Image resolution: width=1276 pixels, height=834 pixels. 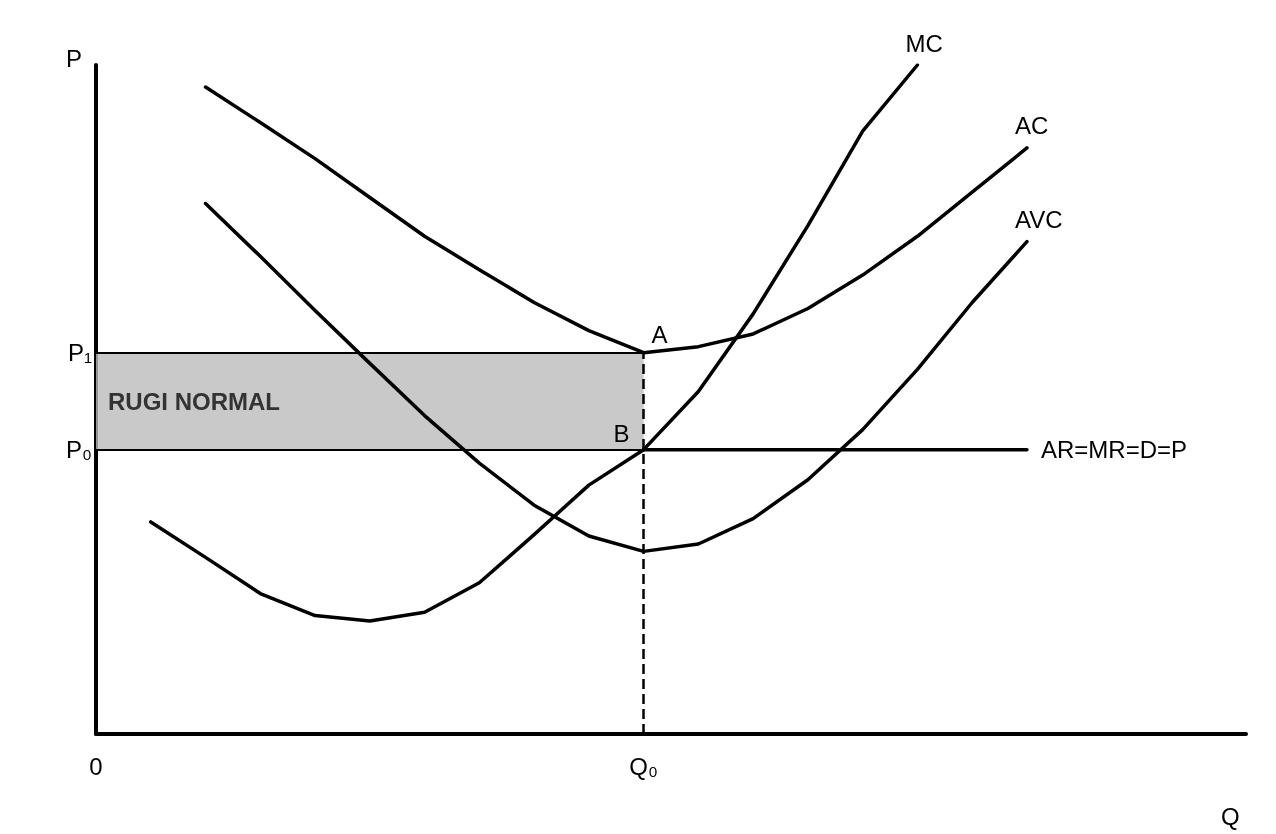 I want to click on annotation: B, so click(x=621, y=434).